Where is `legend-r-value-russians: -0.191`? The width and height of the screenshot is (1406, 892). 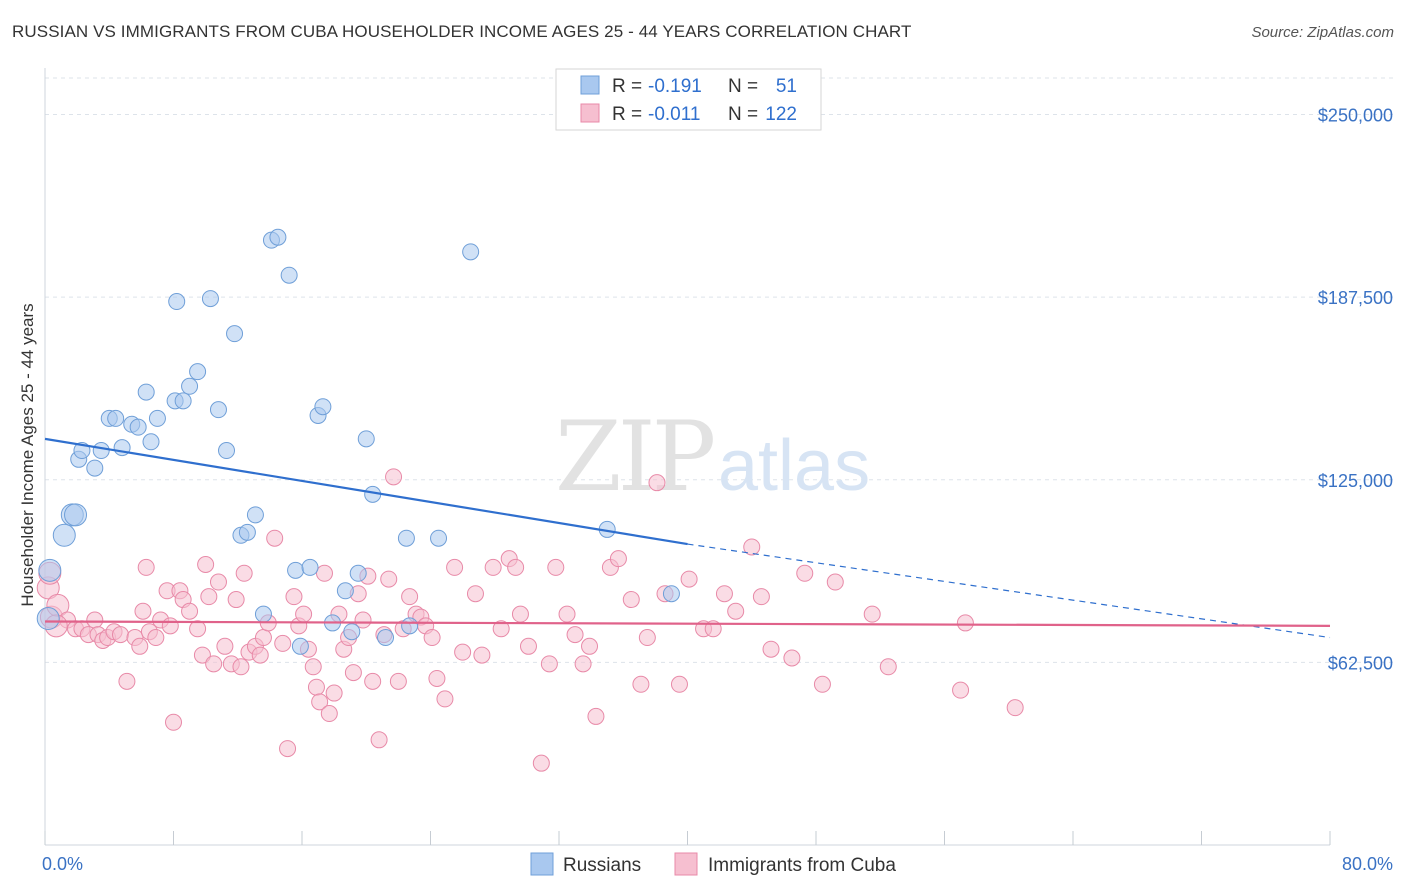 legend-r-value-russians: -0.191 is located at coordinates (675, 86).